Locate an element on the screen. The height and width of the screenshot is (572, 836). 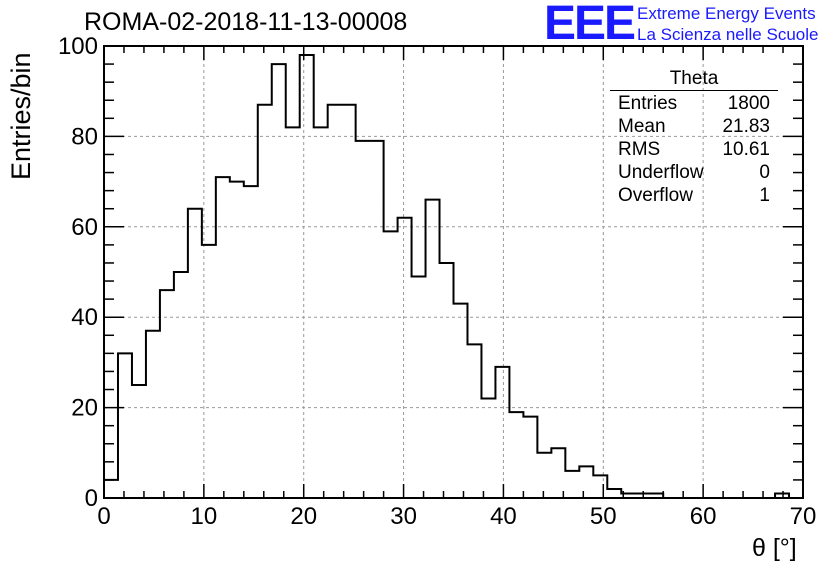
y-tick-label: 40 is located at coordinates (84, 317).